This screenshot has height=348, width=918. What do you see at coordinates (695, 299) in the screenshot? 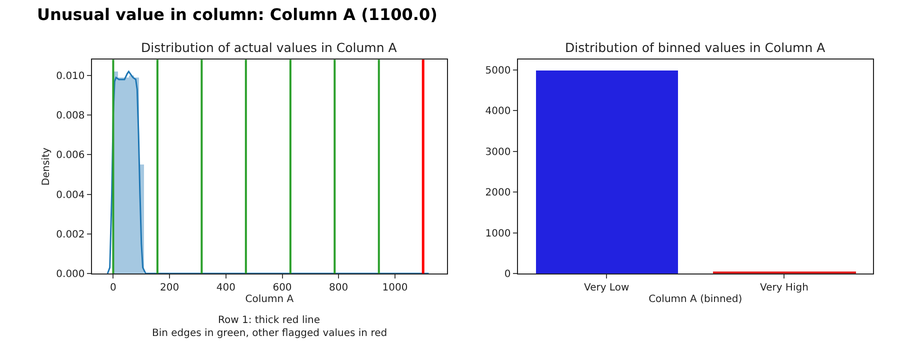
I see `x-axis-title: Column A (binned)` at bounding box center [695, 299].